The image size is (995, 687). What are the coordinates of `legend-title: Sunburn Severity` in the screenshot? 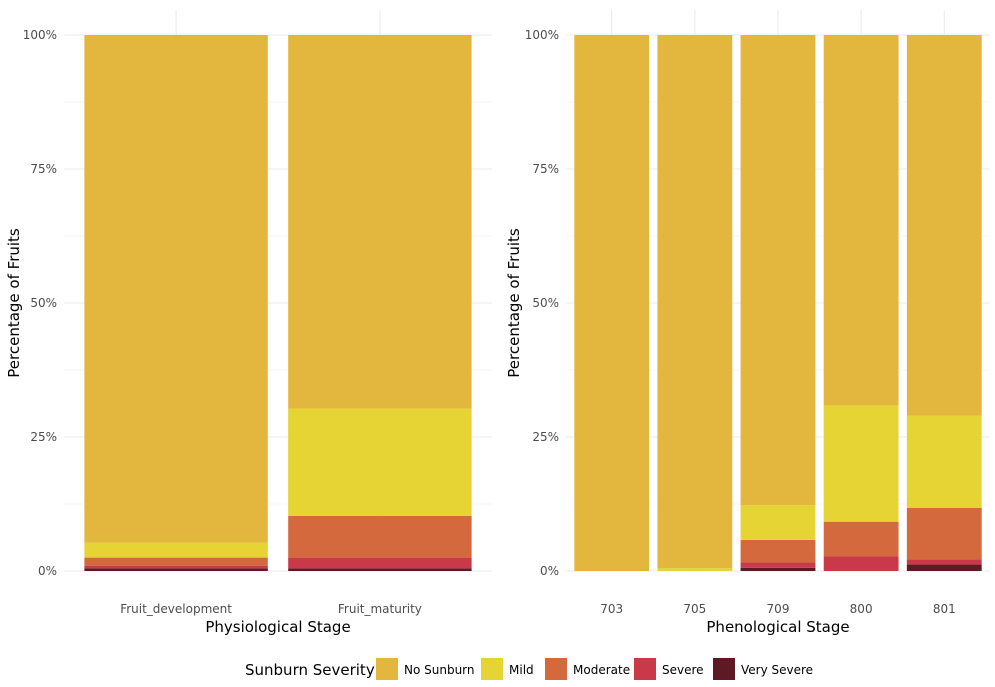 It's located at (310, 670).